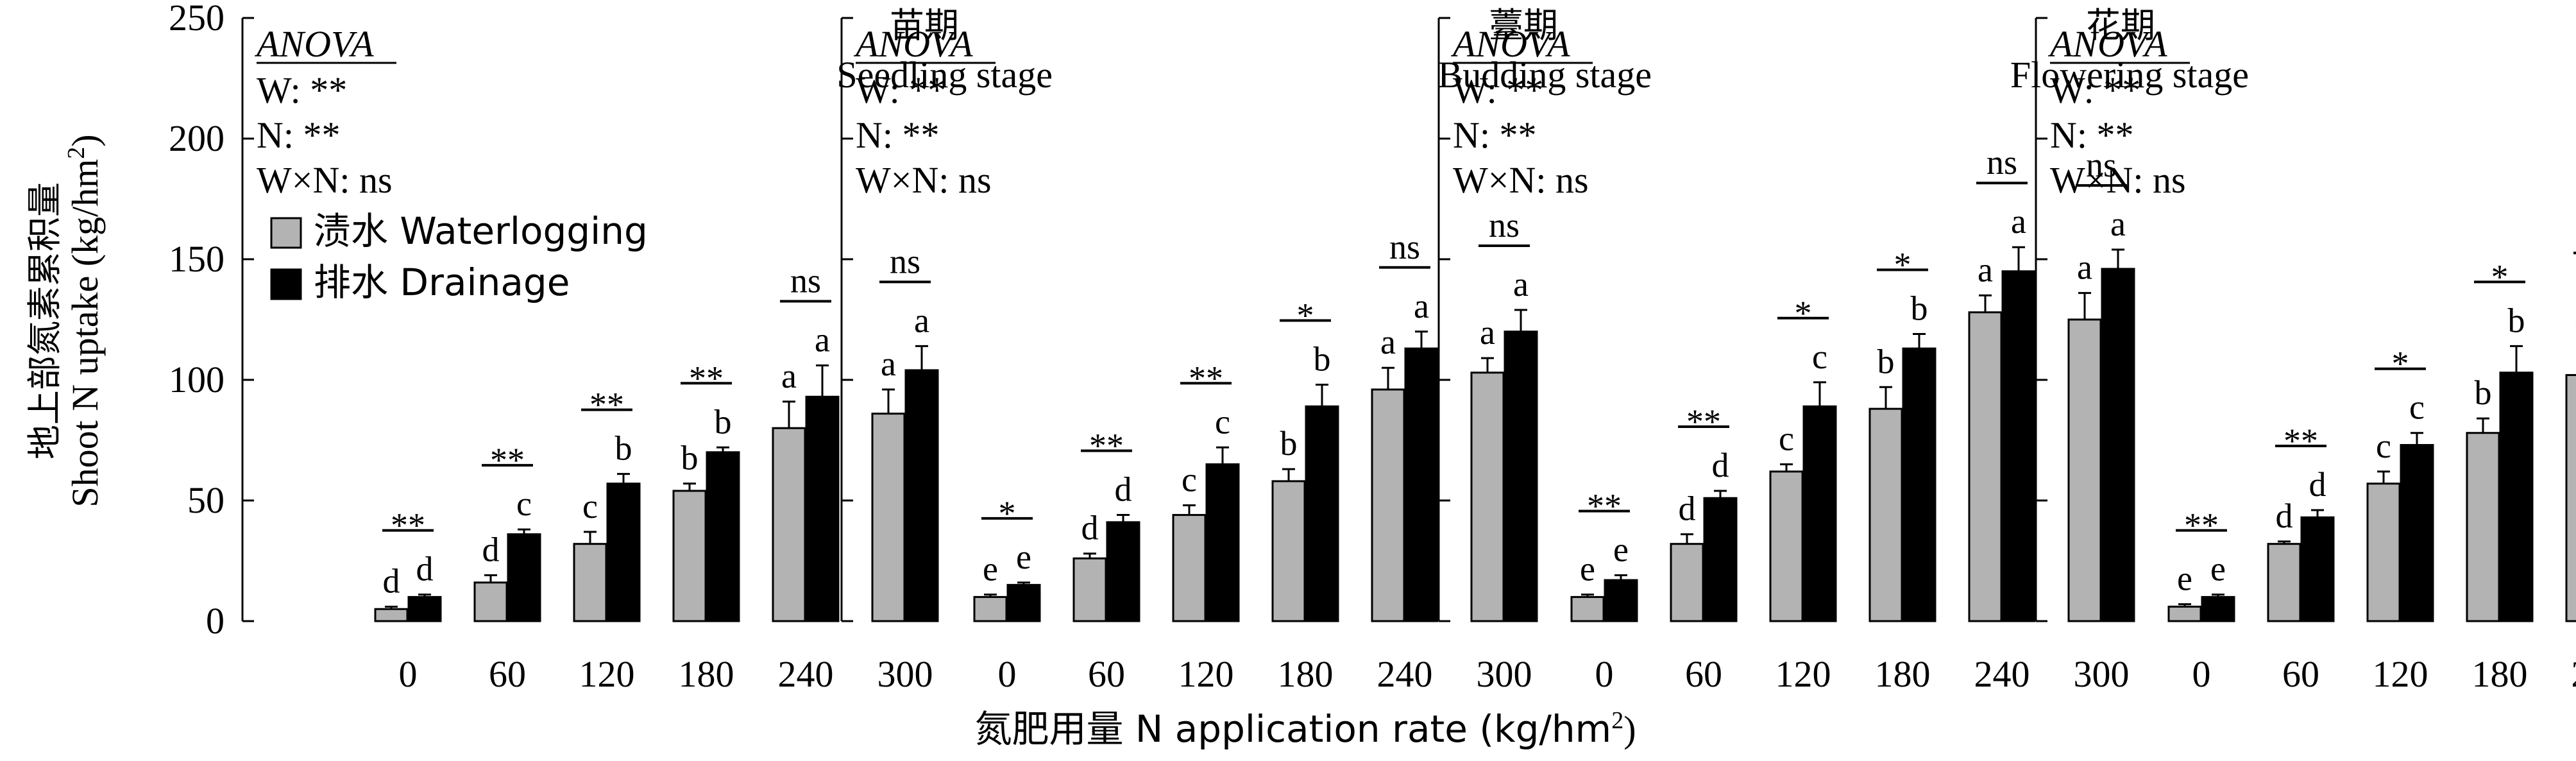  I want to click on y-tick-label: 50, so click(206, 500).